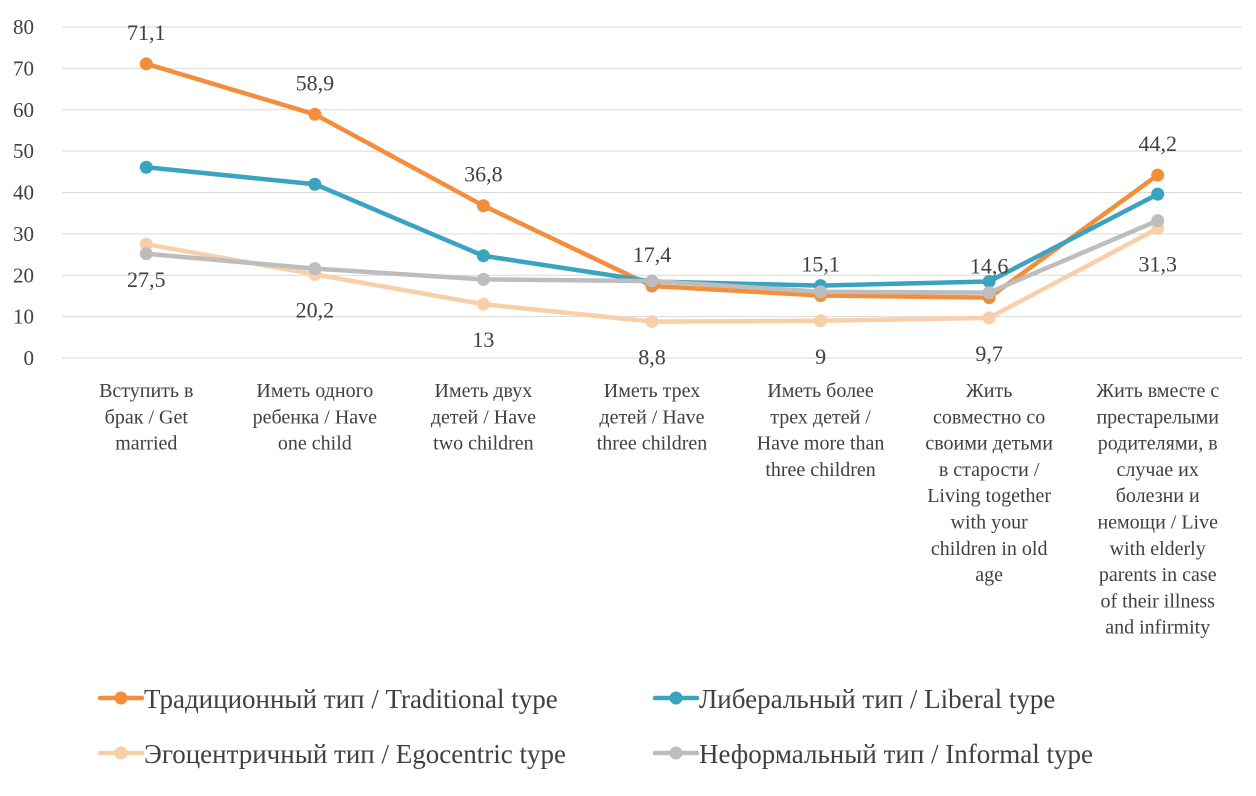 This screenshot has height=796, width=1256. What do you see at coordinates (989, 470) in the screenshot?
I see `x-tick-label-6: в старости /` at bounding box center [989, 470].